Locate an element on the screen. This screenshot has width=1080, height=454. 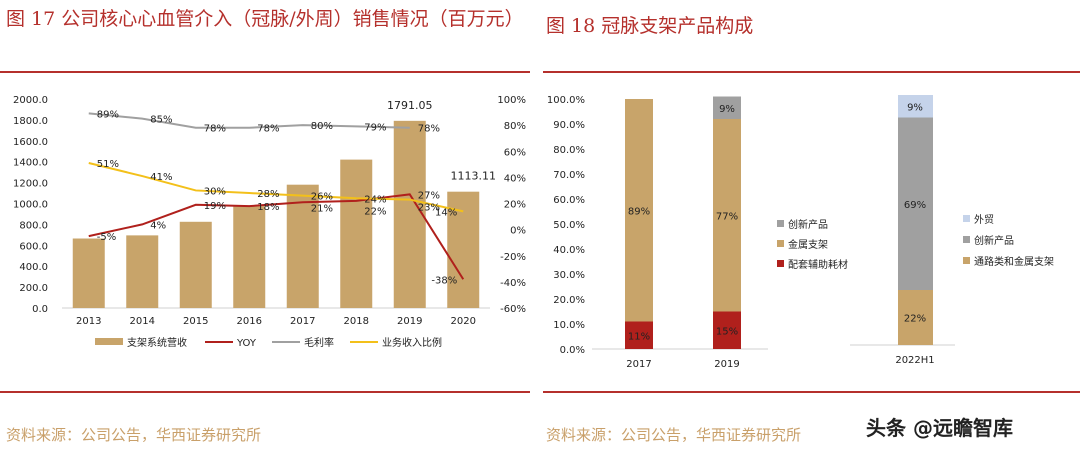
y2-tick-label: 60% is located at coordinates (515, 152).